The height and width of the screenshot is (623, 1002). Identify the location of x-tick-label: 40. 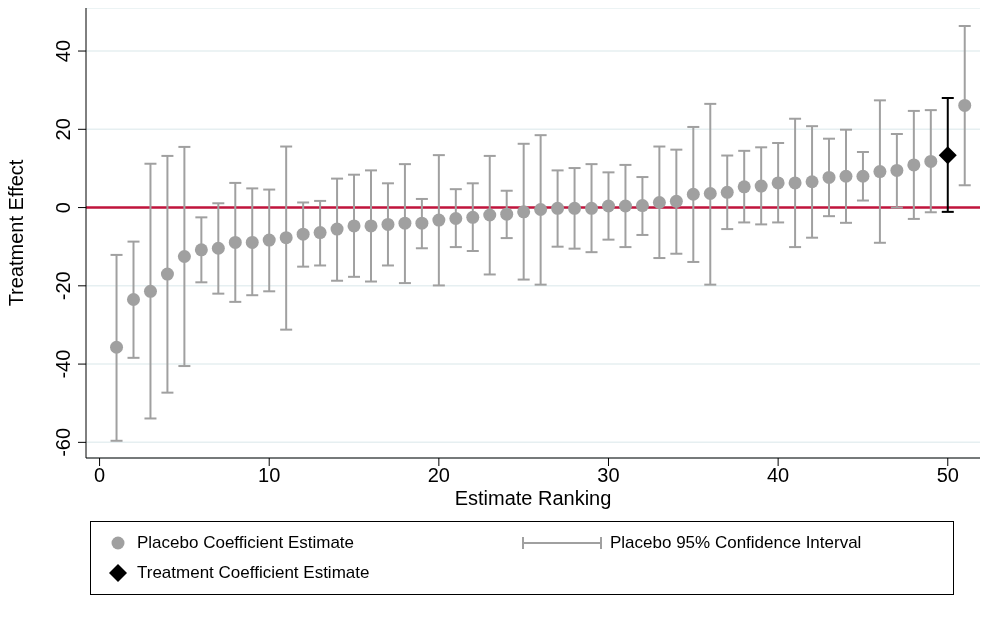
(778, 475).